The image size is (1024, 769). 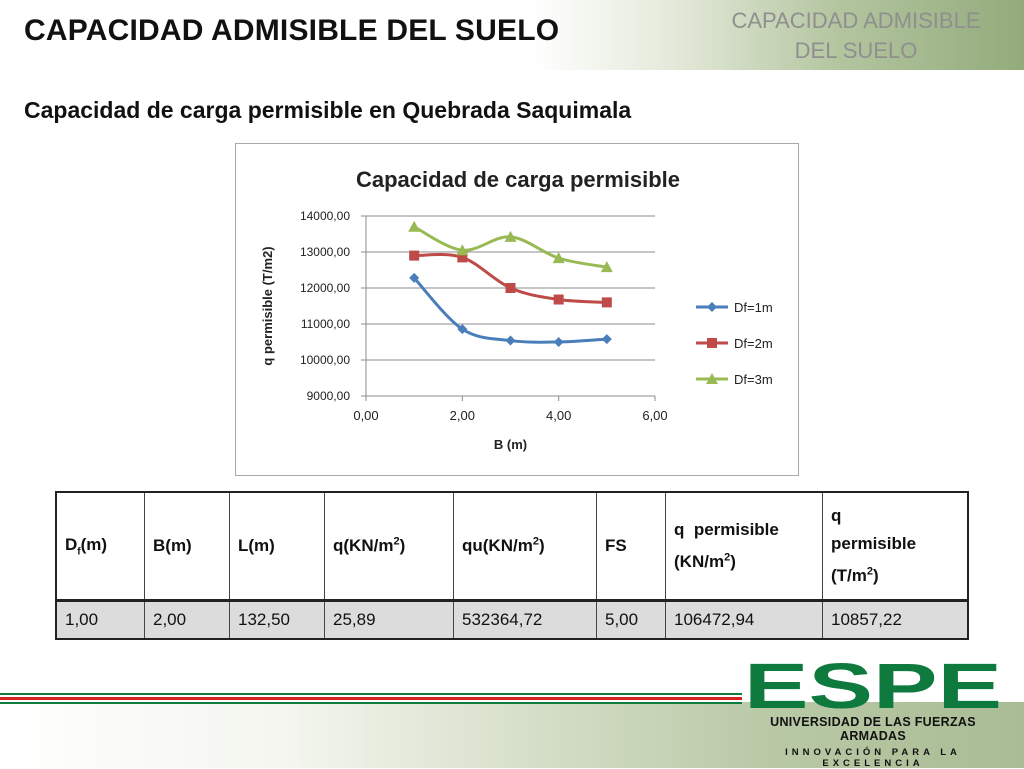 I want to click on header-df: Df(m), so click(x=100, y=546).